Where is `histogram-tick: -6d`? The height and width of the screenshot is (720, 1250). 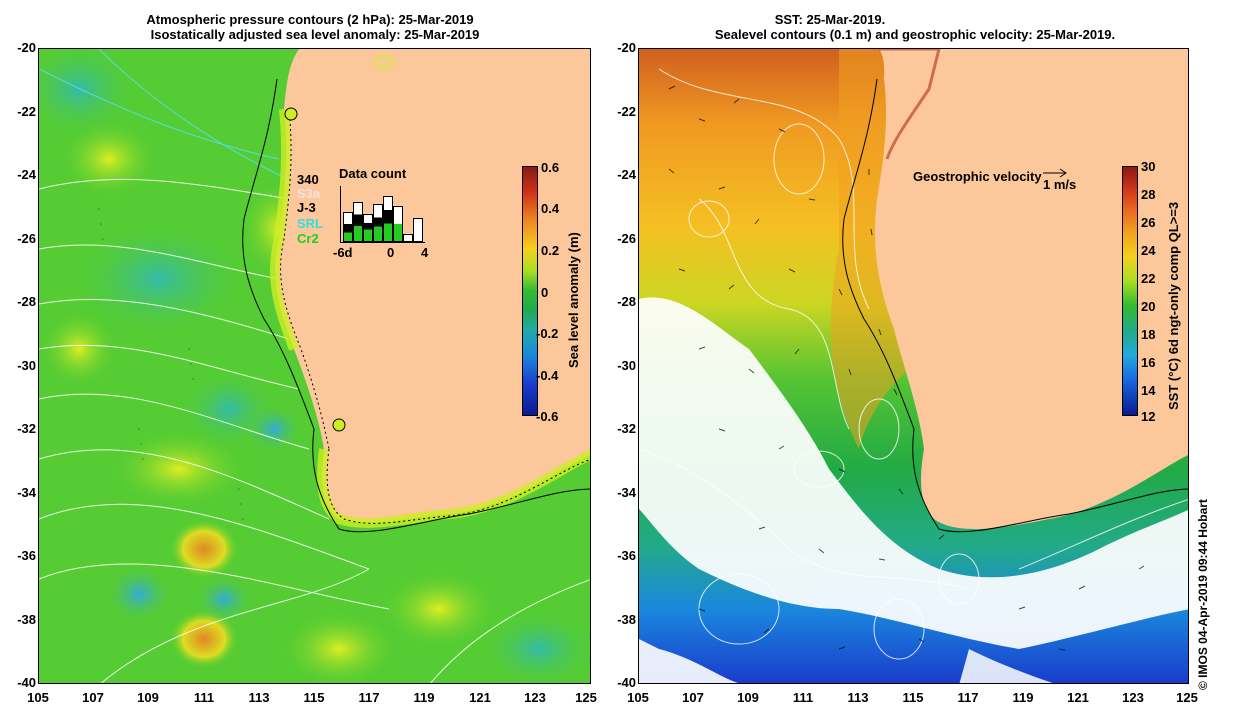 histogram-tick: -6d is located at coordinates (343, 252).